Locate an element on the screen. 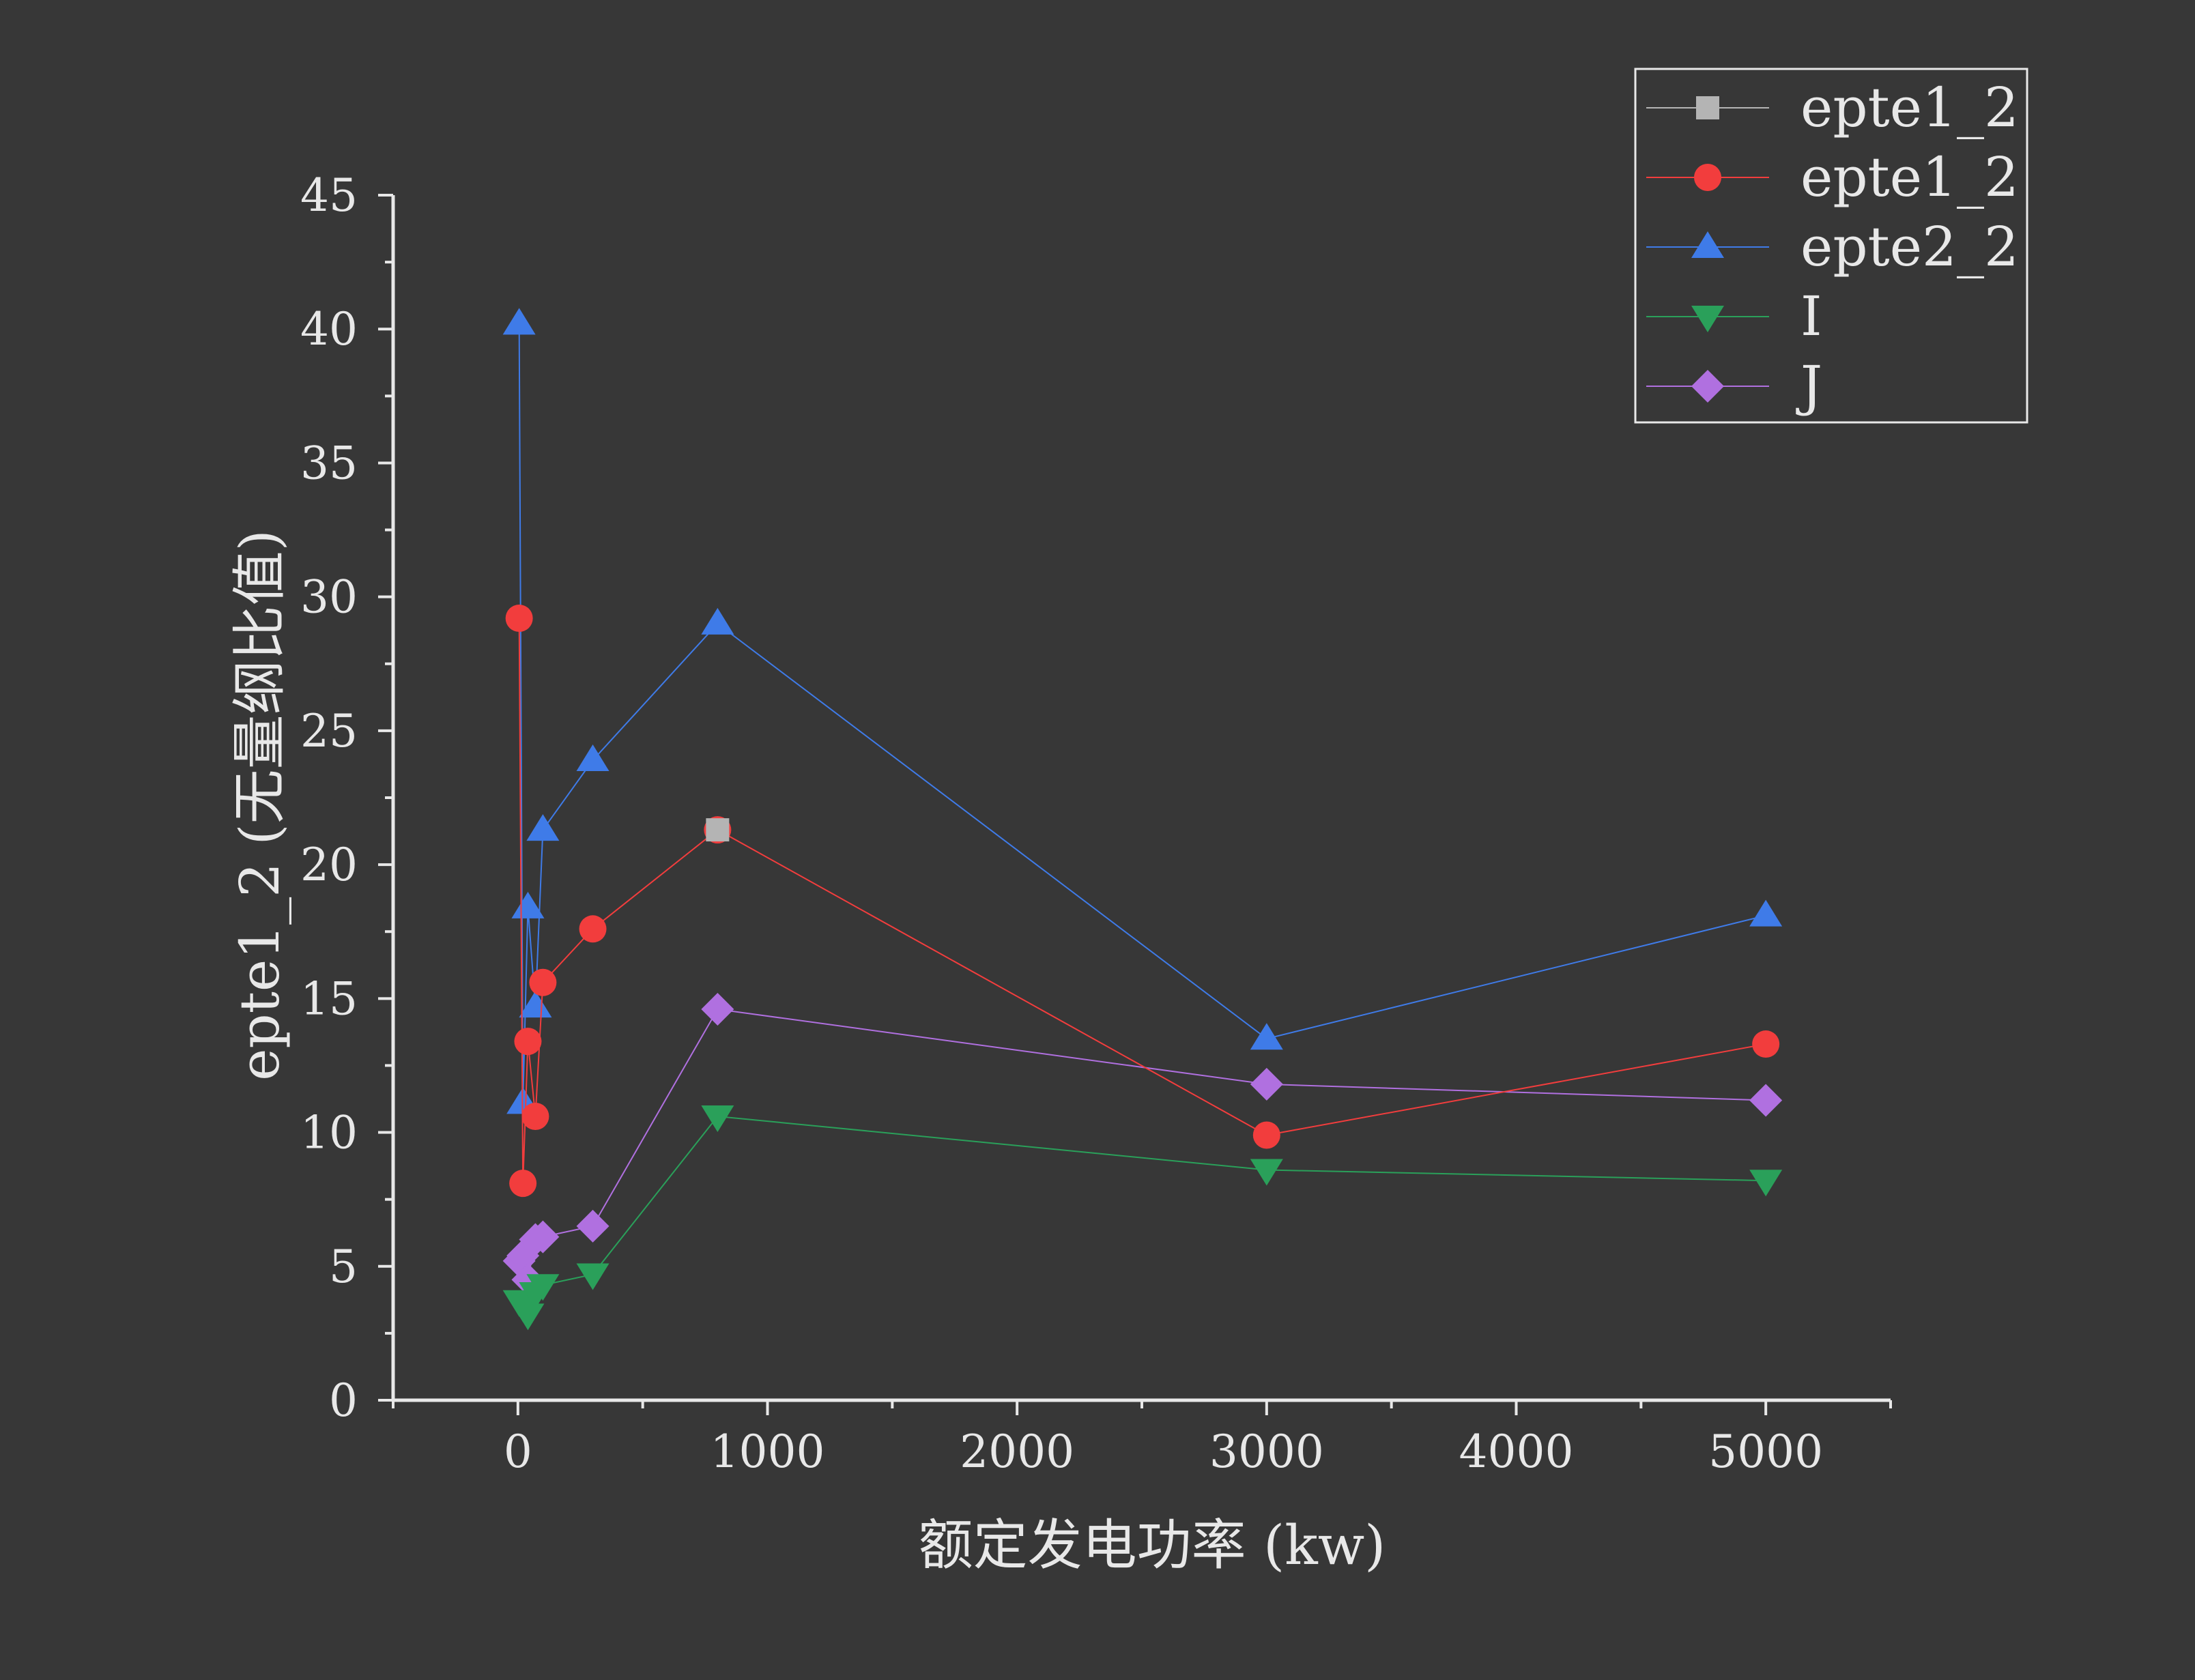 The height and width of the screenshot is (1680, 2195). legend-item: epte2_2 is located at coordinates (1832, 246).